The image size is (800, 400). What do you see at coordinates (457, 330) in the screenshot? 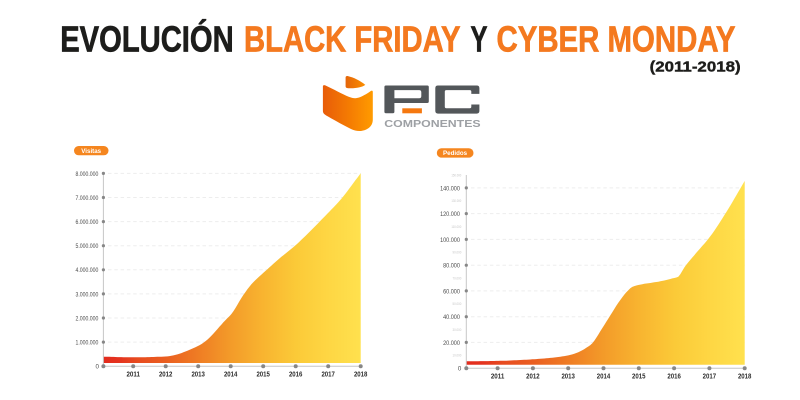
I see `svg-text: 30.000` at bounding box center [457, 330].